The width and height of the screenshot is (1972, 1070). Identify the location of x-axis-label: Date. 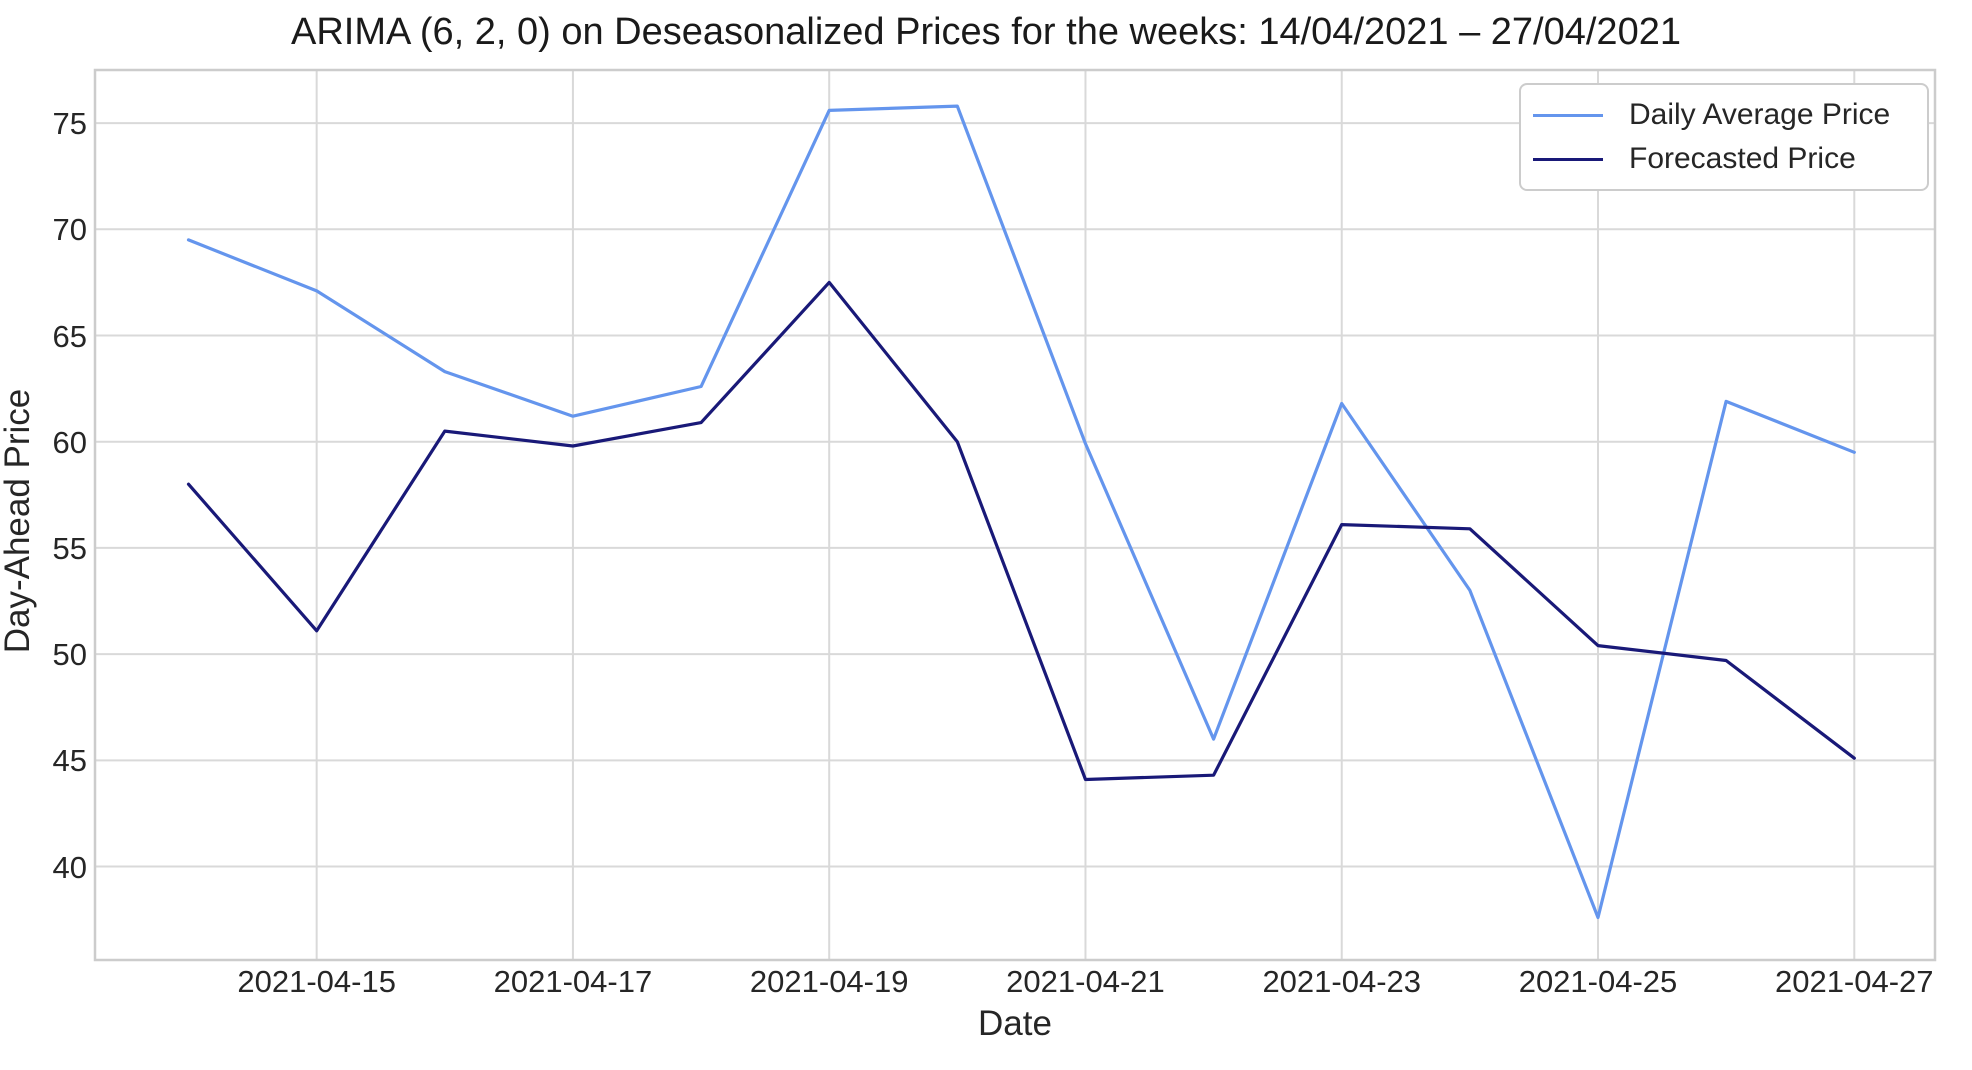
(1015, 1023).